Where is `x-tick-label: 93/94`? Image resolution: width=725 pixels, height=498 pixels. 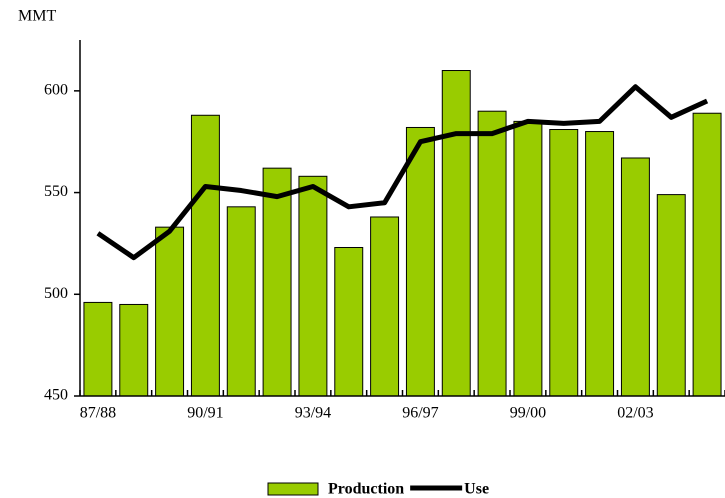
x-tick-label: 93/94 is located at coordinates (313, 413).